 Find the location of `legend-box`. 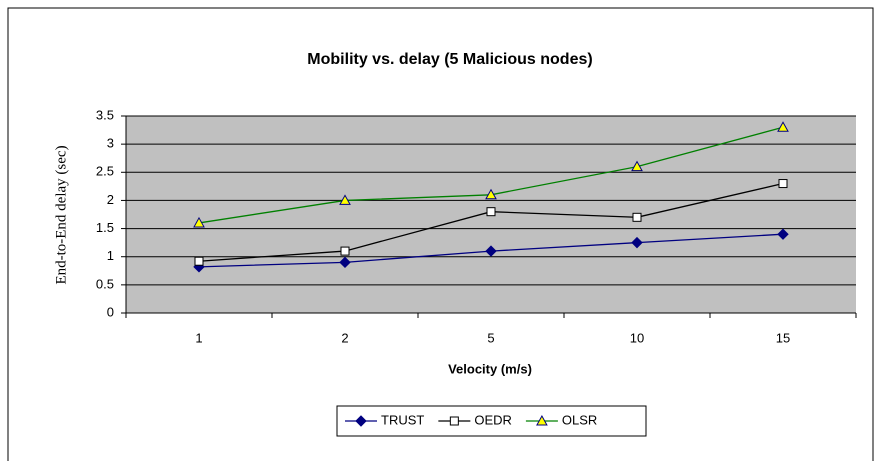

legend-box is located at coordinates (491, 421).